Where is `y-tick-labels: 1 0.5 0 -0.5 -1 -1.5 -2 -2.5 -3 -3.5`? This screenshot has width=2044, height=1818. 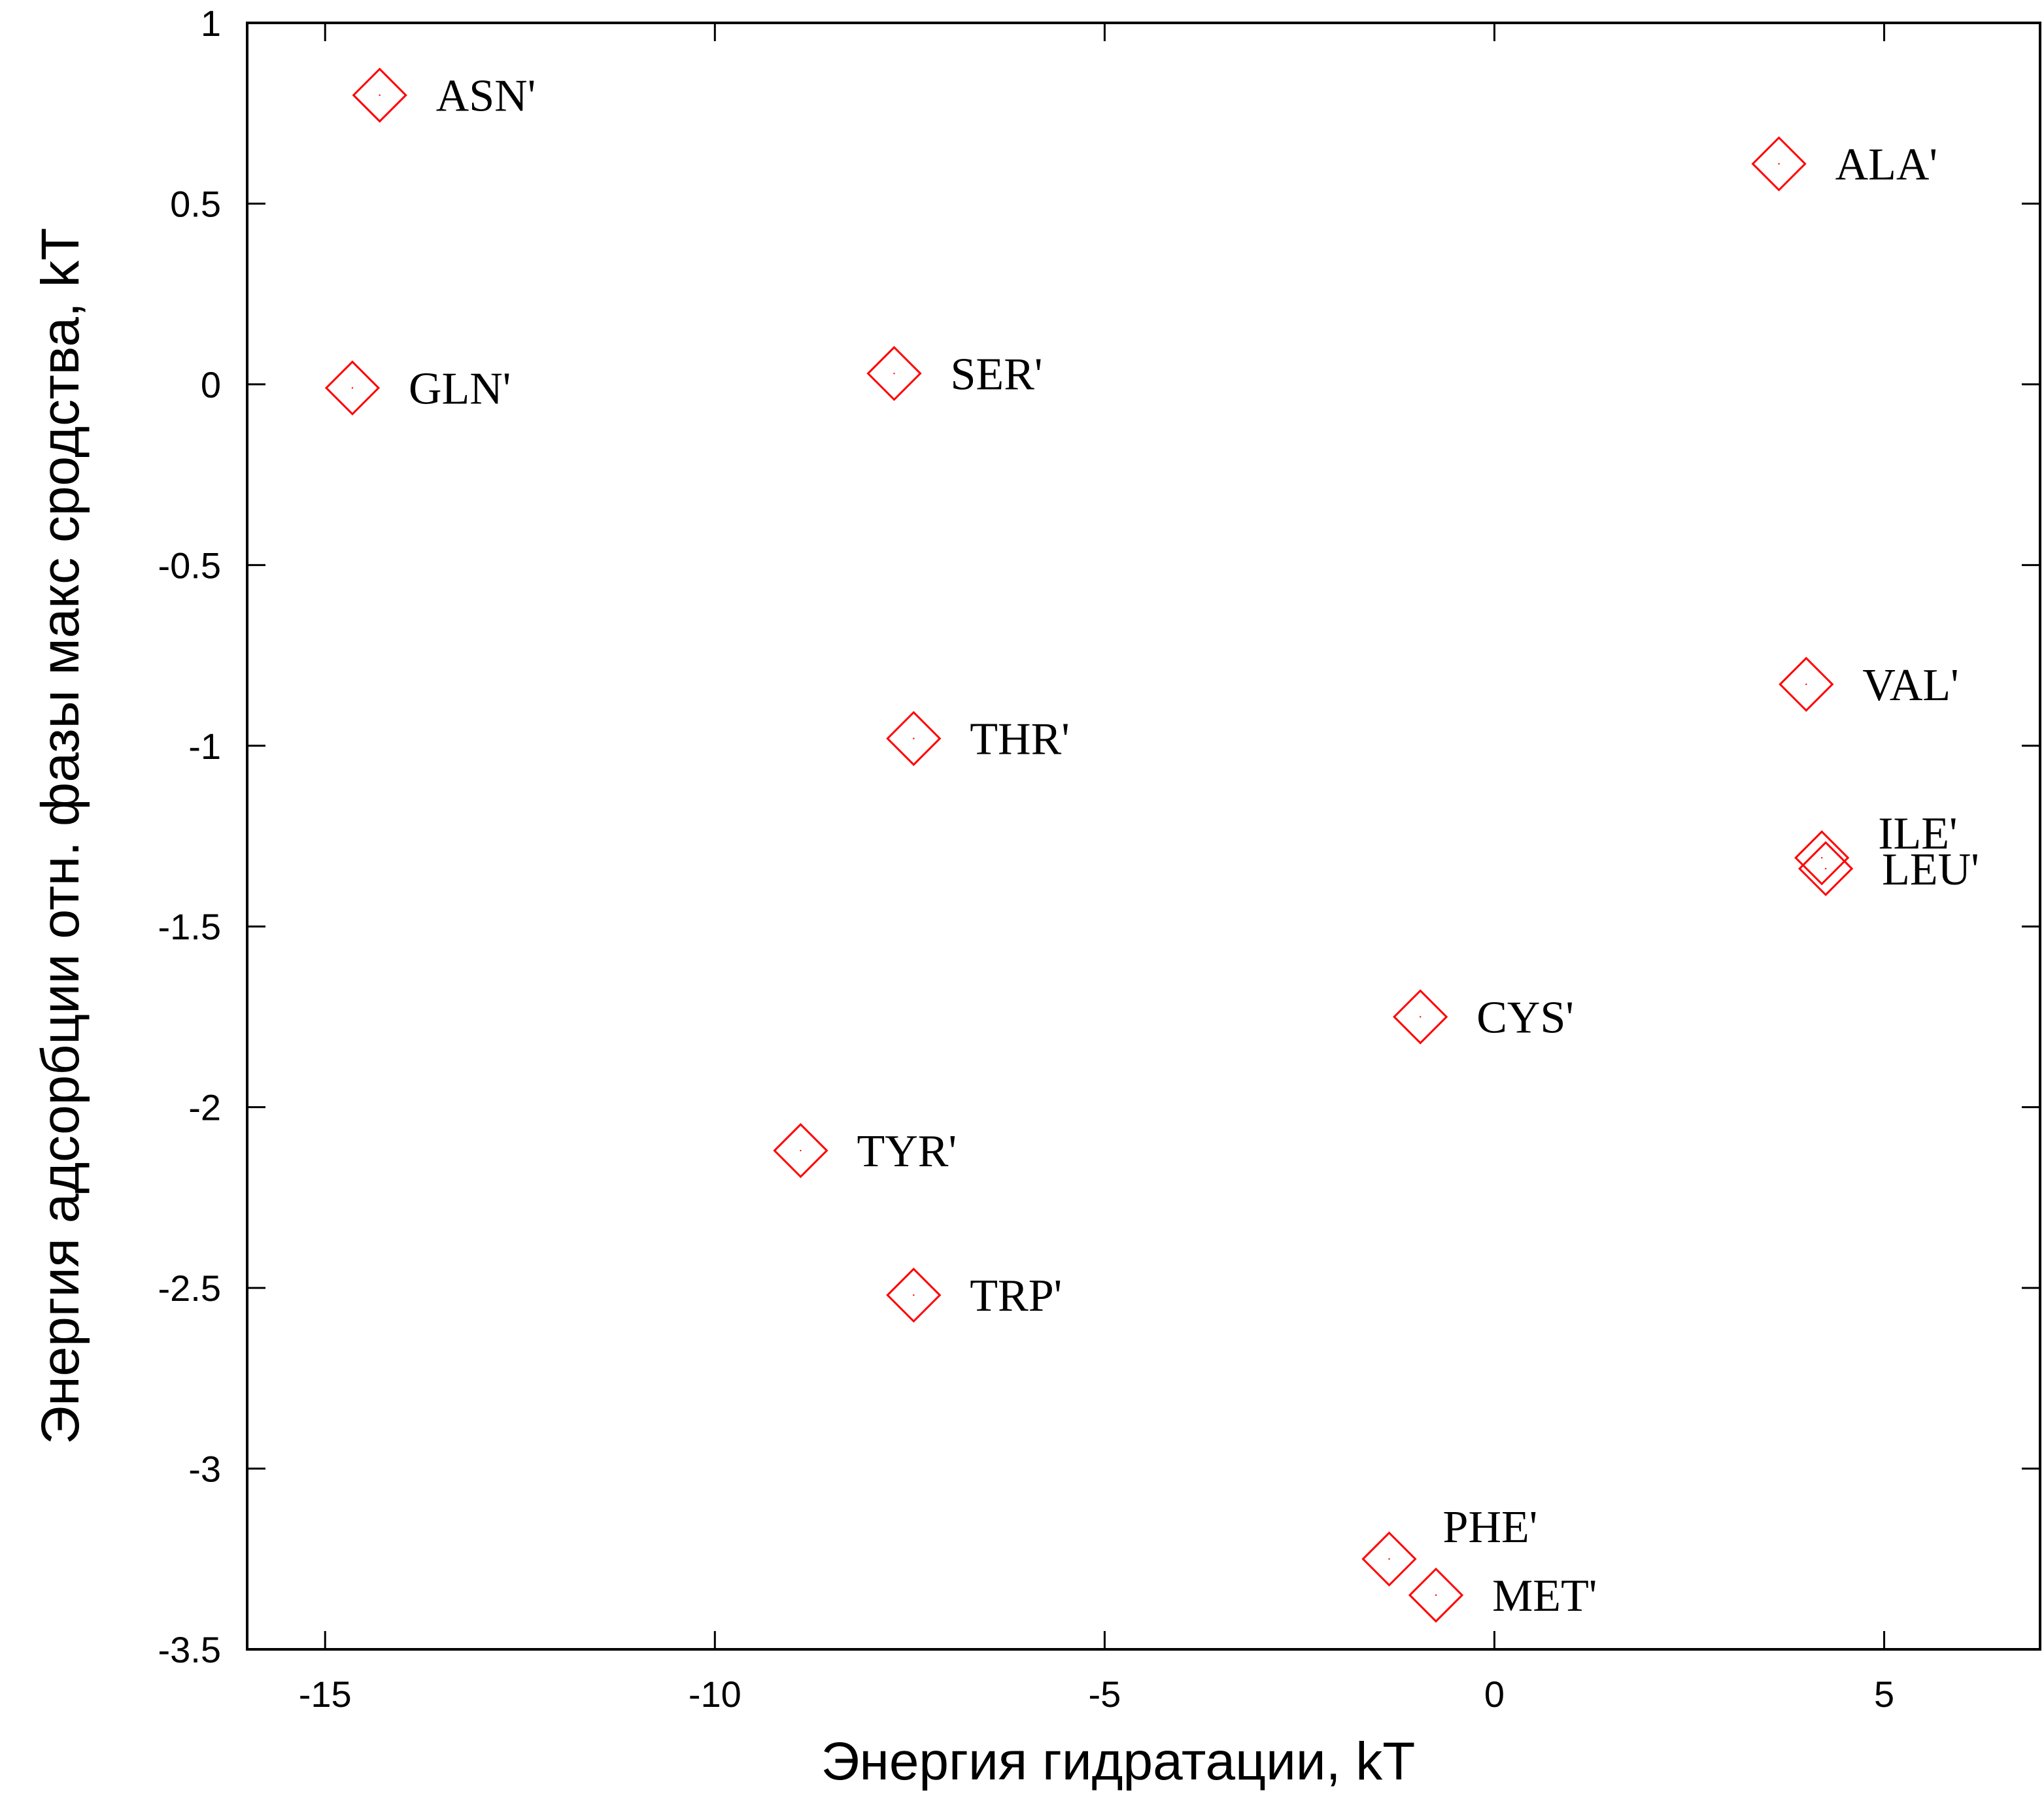 y-tick-labels: 1 0.5 0 -0.5 -1 -1.5 -2 -2.5 -3 -3.5 is located at coordinates (190, 836).